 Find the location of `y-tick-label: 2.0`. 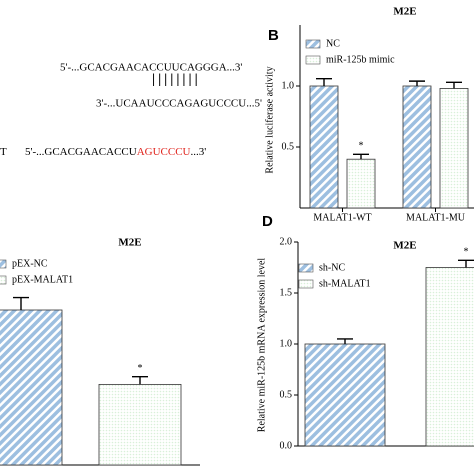

y-tick-label: 2.0 is located at coordinates (286, 241).